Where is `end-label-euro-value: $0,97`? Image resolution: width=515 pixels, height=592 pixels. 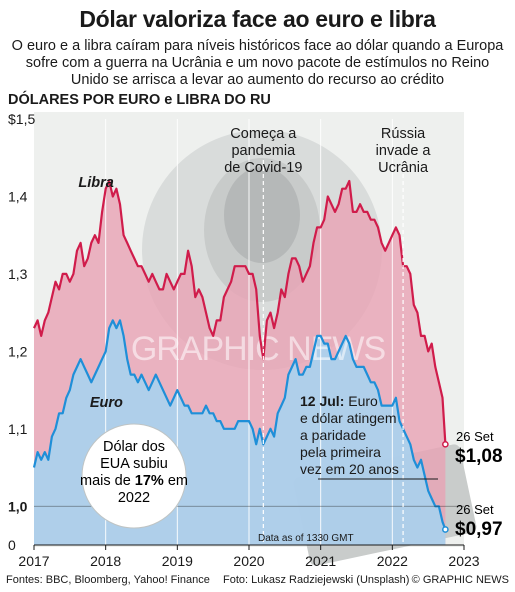
end-label-euro-value: $0,97 is located at coordinates (479, 529).